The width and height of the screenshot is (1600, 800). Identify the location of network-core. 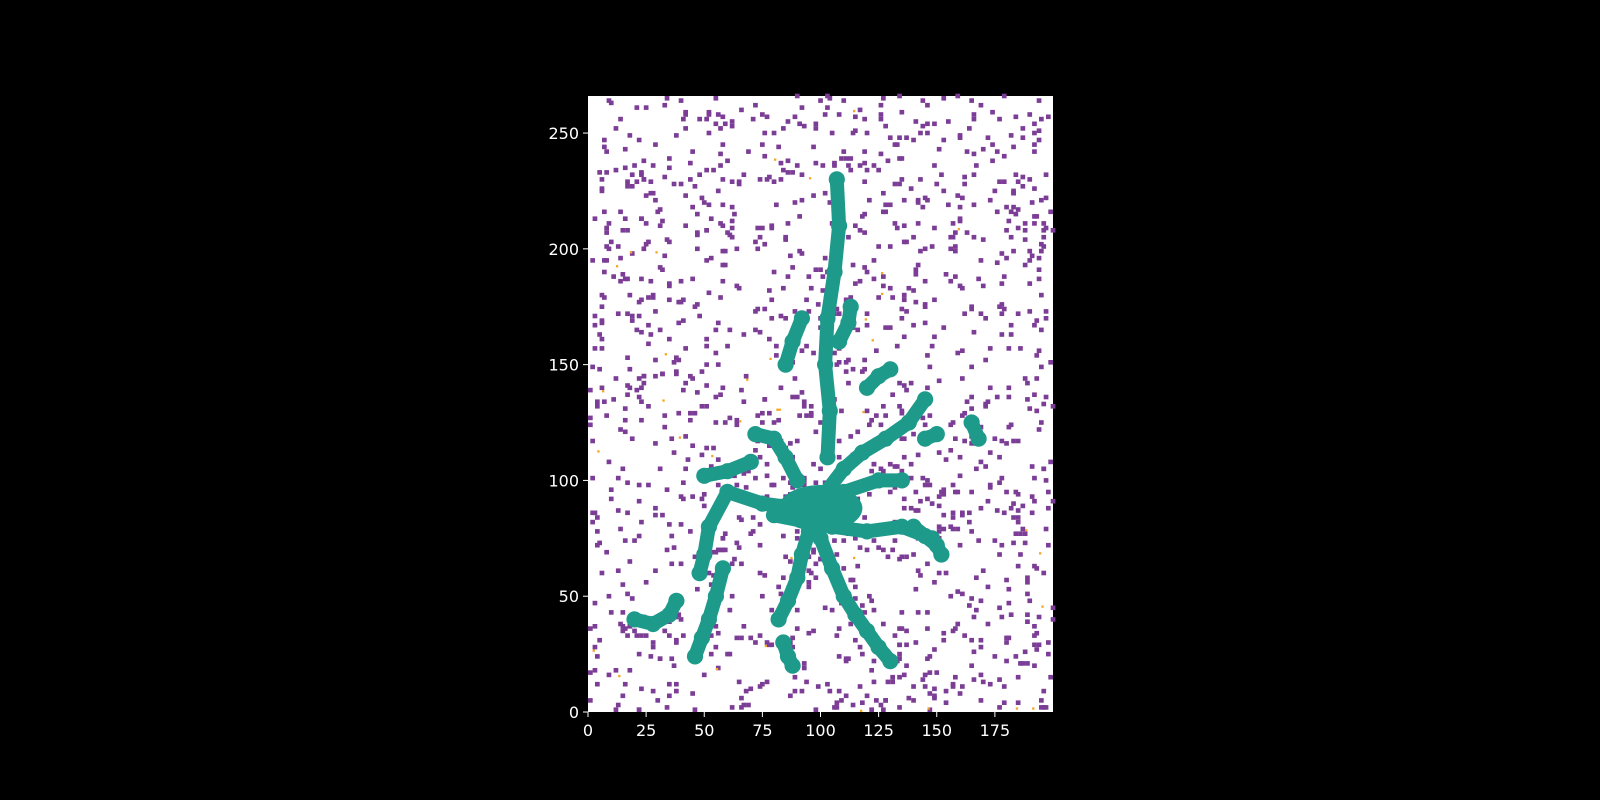
(820, 508).